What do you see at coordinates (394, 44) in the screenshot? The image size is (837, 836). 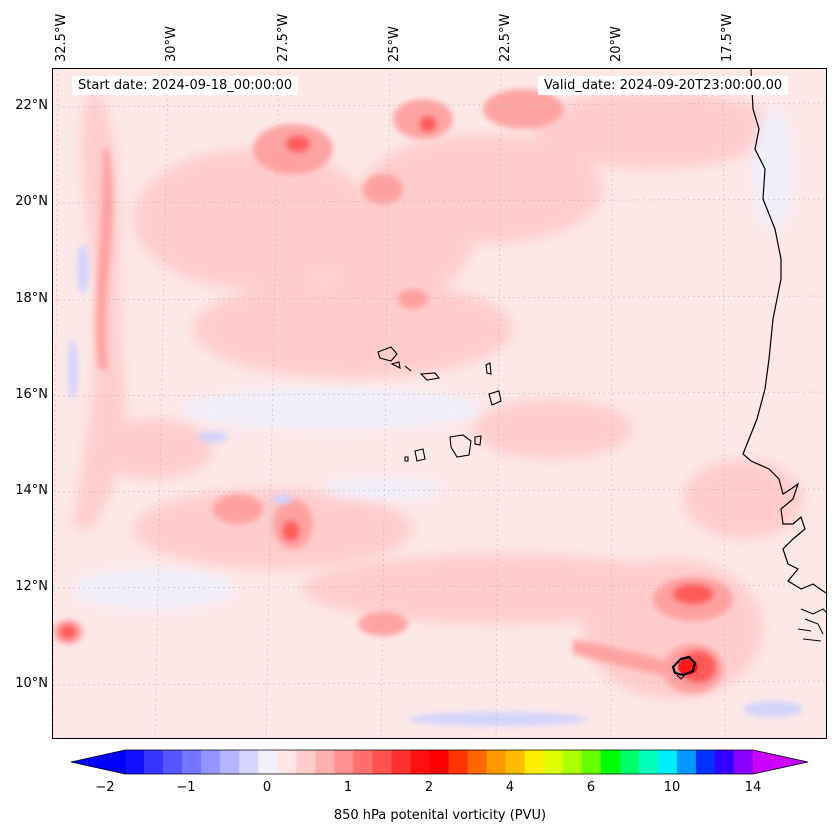 I see `lon-label-25w: 25°W` at bounding box center [394, 44].